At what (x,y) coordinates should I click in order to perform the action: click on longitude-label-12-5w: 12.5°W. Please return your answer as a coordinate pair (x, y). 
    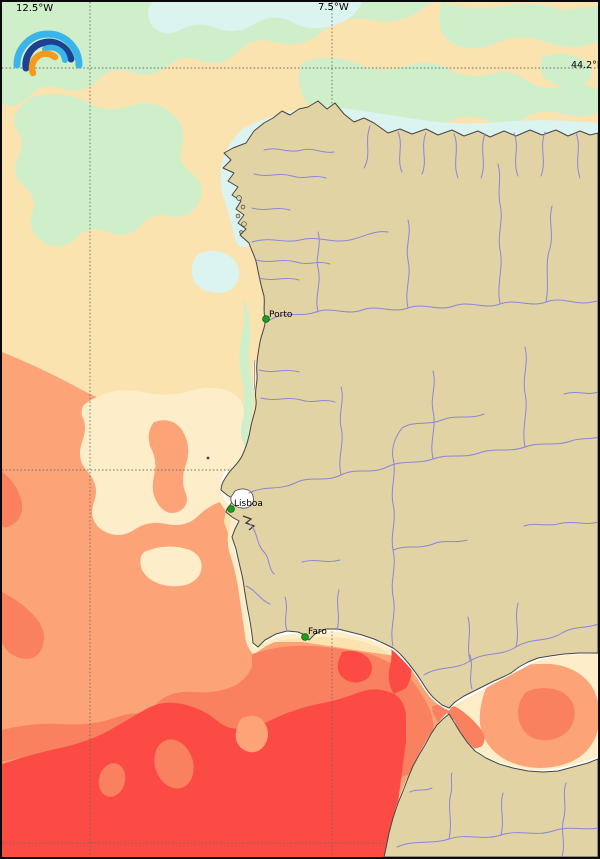
    Looking at the image, I should click on (35, 8).